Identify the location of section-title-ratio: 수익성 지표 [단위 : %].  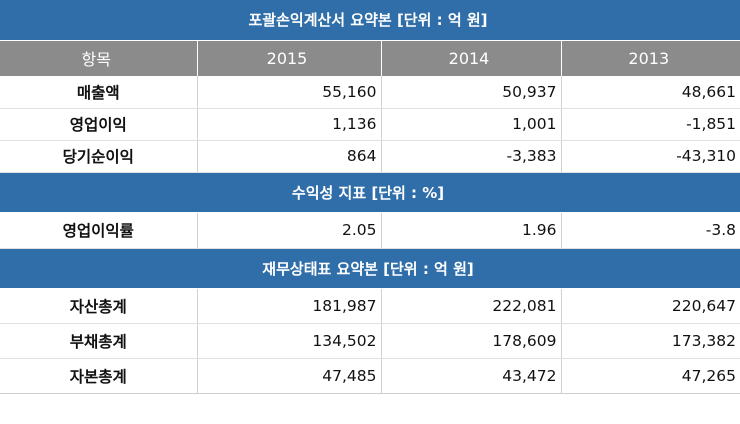
(370, 192).